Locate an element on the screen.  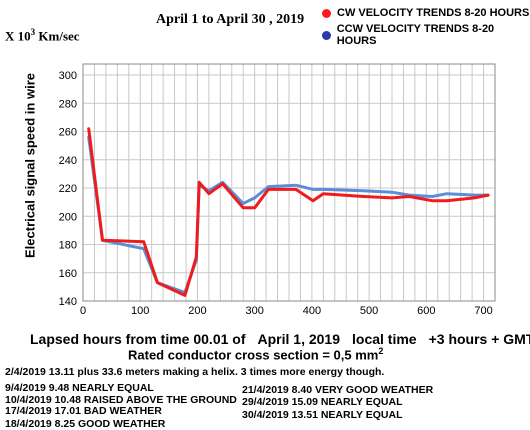
x-label-part-2: April 1, 2019 is located at coordinates (299, 339).